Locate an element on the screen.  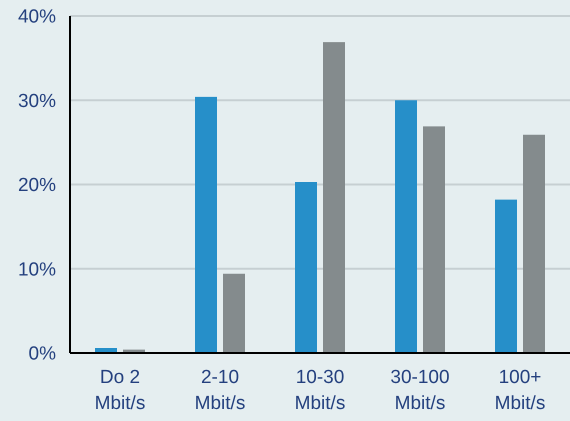
x-tick-label: Do 2 Mbit/s is located at coordinates (120, 390).